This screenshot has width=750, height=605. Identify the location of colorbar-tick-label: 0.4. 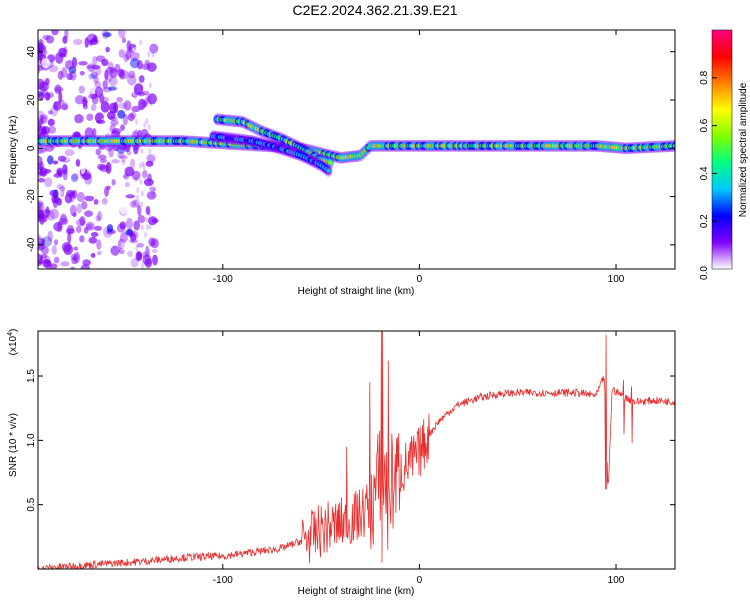
(704, 173).